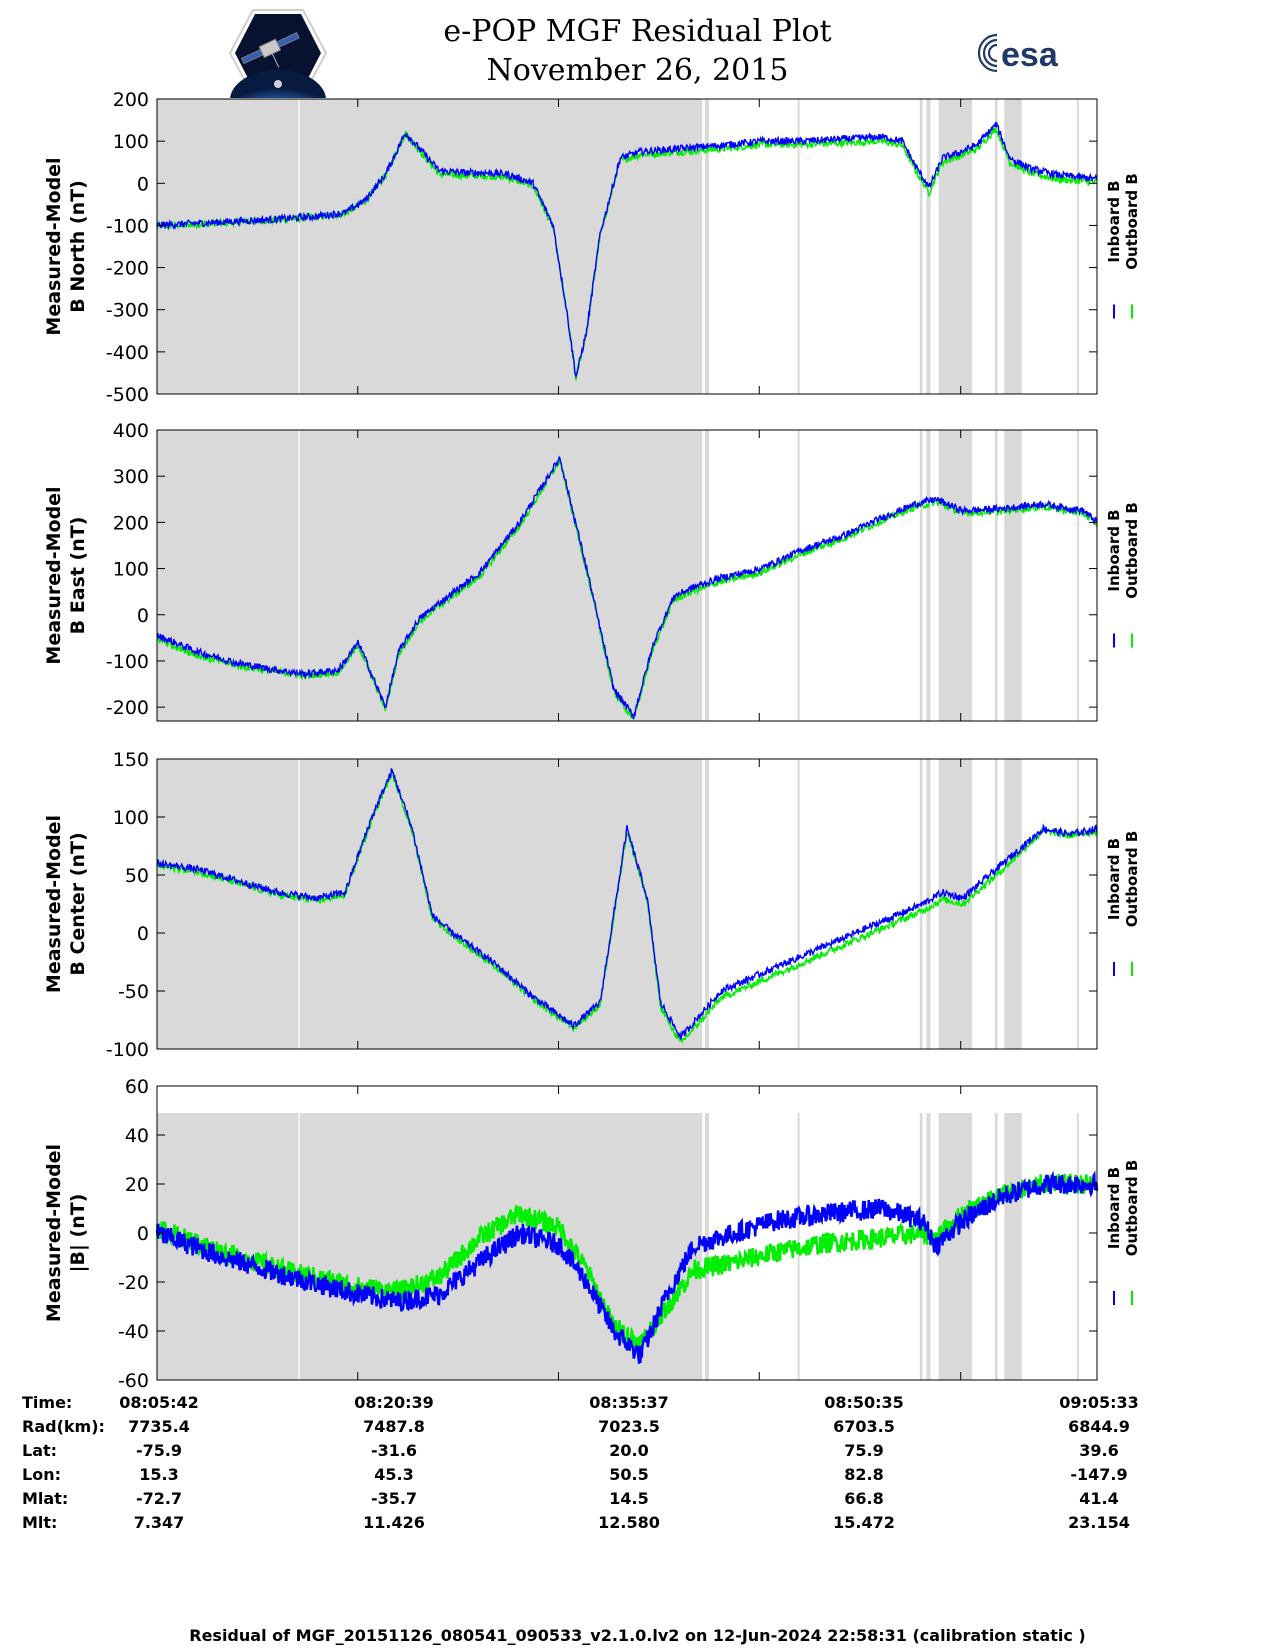 The height and width of the screenshot is (1650, 1275). I want to click on y-axis-label-line: B East (nT), so click(78, 576).